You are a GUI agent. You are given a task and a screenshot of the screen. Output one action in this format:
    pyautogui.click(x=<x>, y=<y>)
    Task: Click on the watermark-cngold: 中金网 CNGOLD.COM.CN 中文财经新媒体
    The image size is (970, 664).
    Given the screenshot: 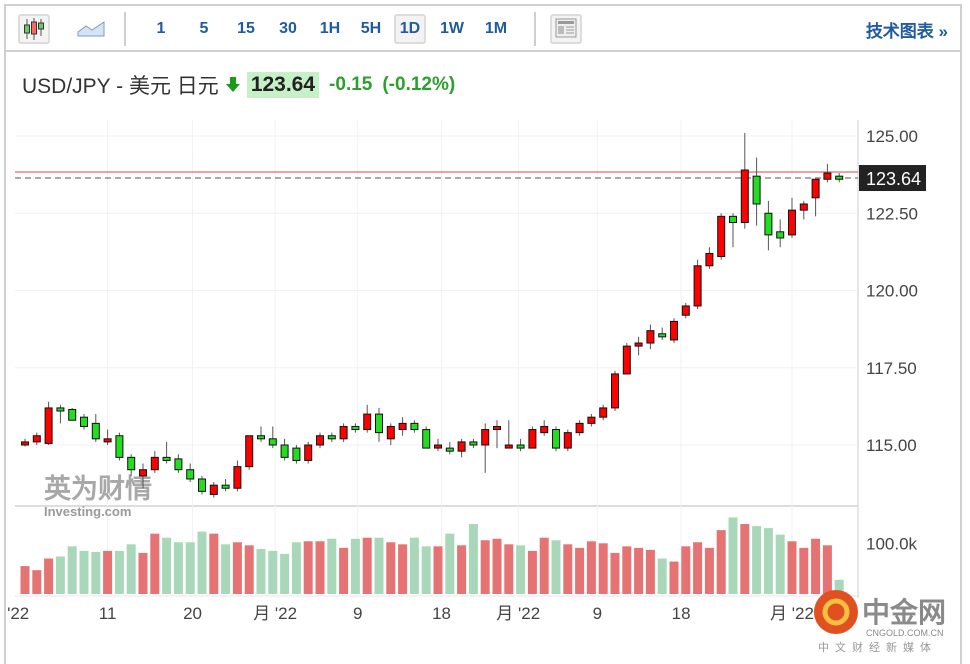 What is the action you would take?
    pyautogui.click(x=880, y=622)
    